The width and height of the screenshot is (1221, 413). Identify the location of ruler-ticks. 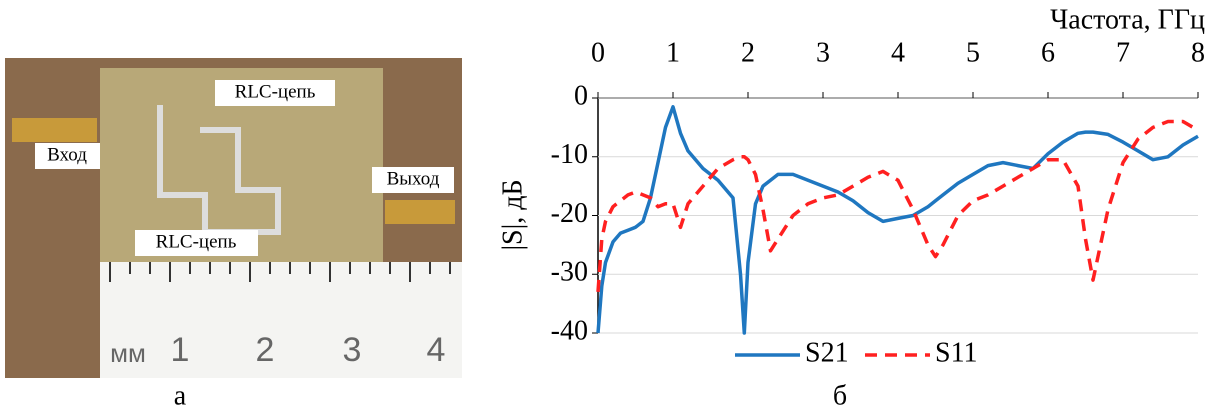
(280, 272).